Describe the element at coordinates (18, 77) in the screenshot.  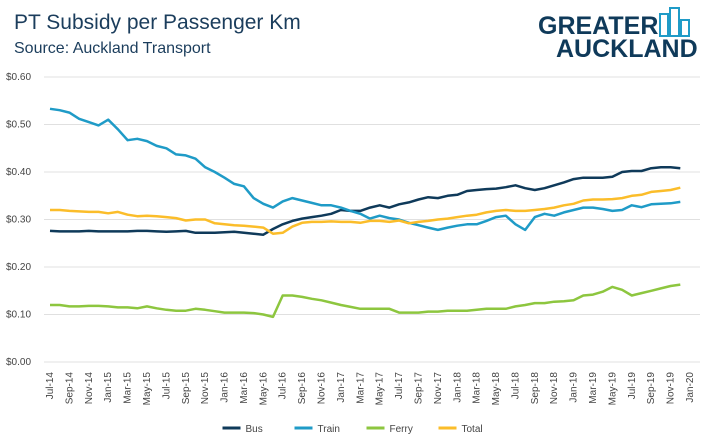
I see `y-tick-label: $0.60` at that location.